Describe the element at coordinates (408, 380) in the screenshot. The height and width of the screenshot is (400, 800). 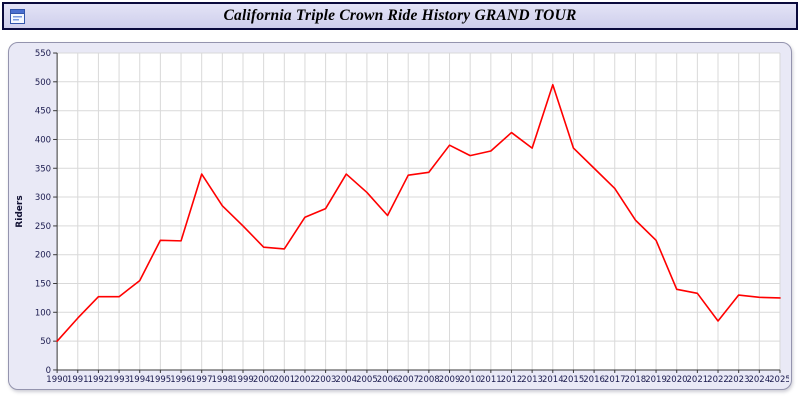
I see `svg-text: 2007` at that location.